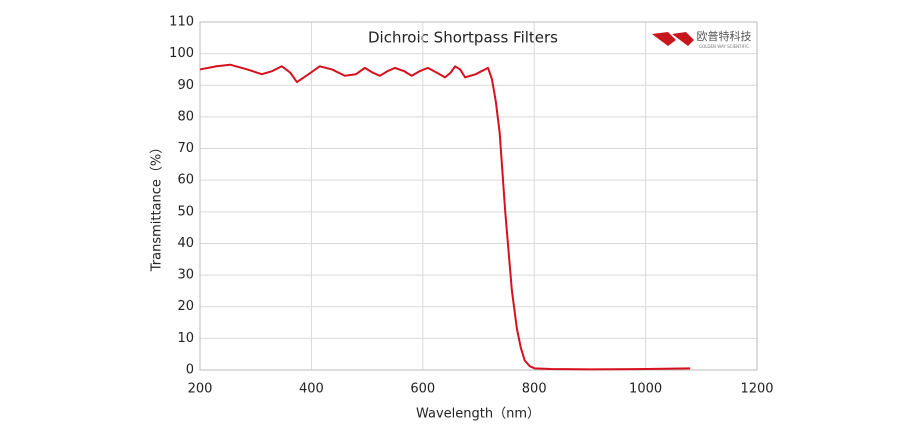  Describe the element at coordinates (200, 389) in the screenshot. I see `x-tick-label: 200` at that location.